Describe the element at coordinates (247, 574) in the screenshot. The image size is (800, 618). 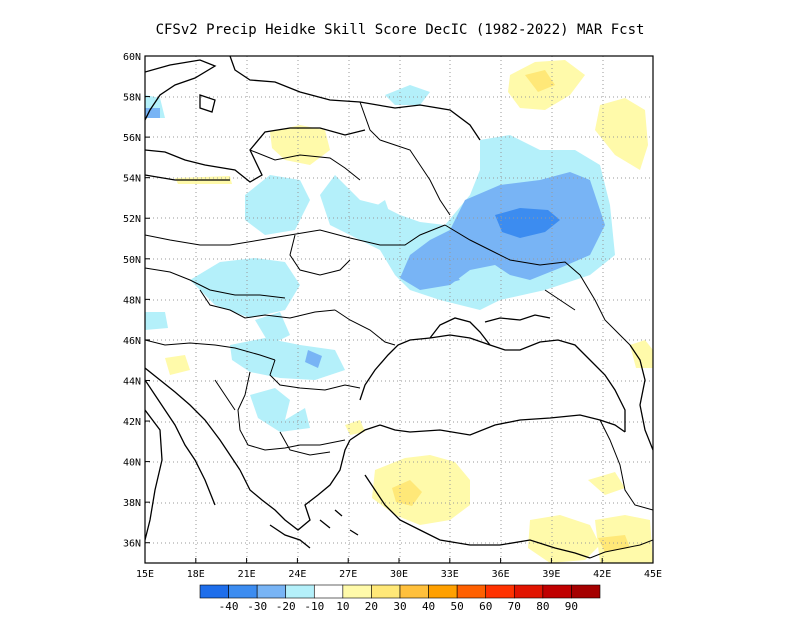
I see `lon-tick-label: 21E` at that location.